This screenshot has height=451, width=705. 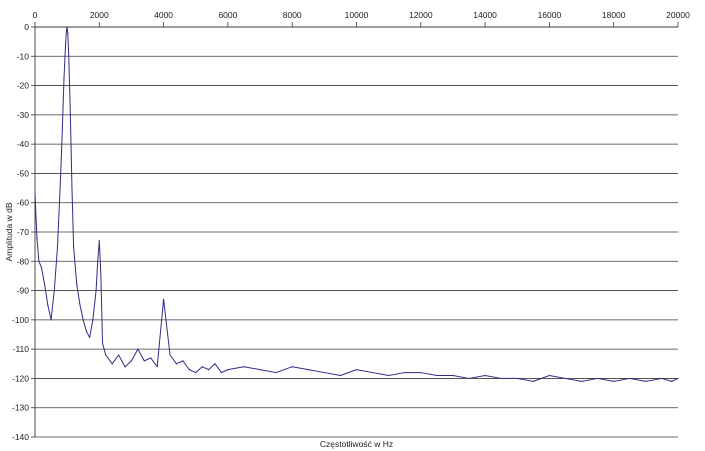 I want to click on x-tick-label: 10000, so click(x=357, y=15).